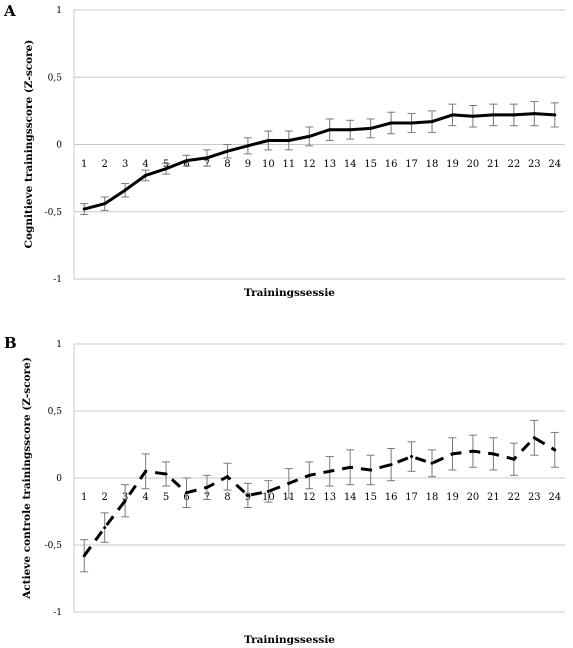  Describe the element at coordinates (9, 11) in the screenshot. I see `panel-letter: A` at that location.